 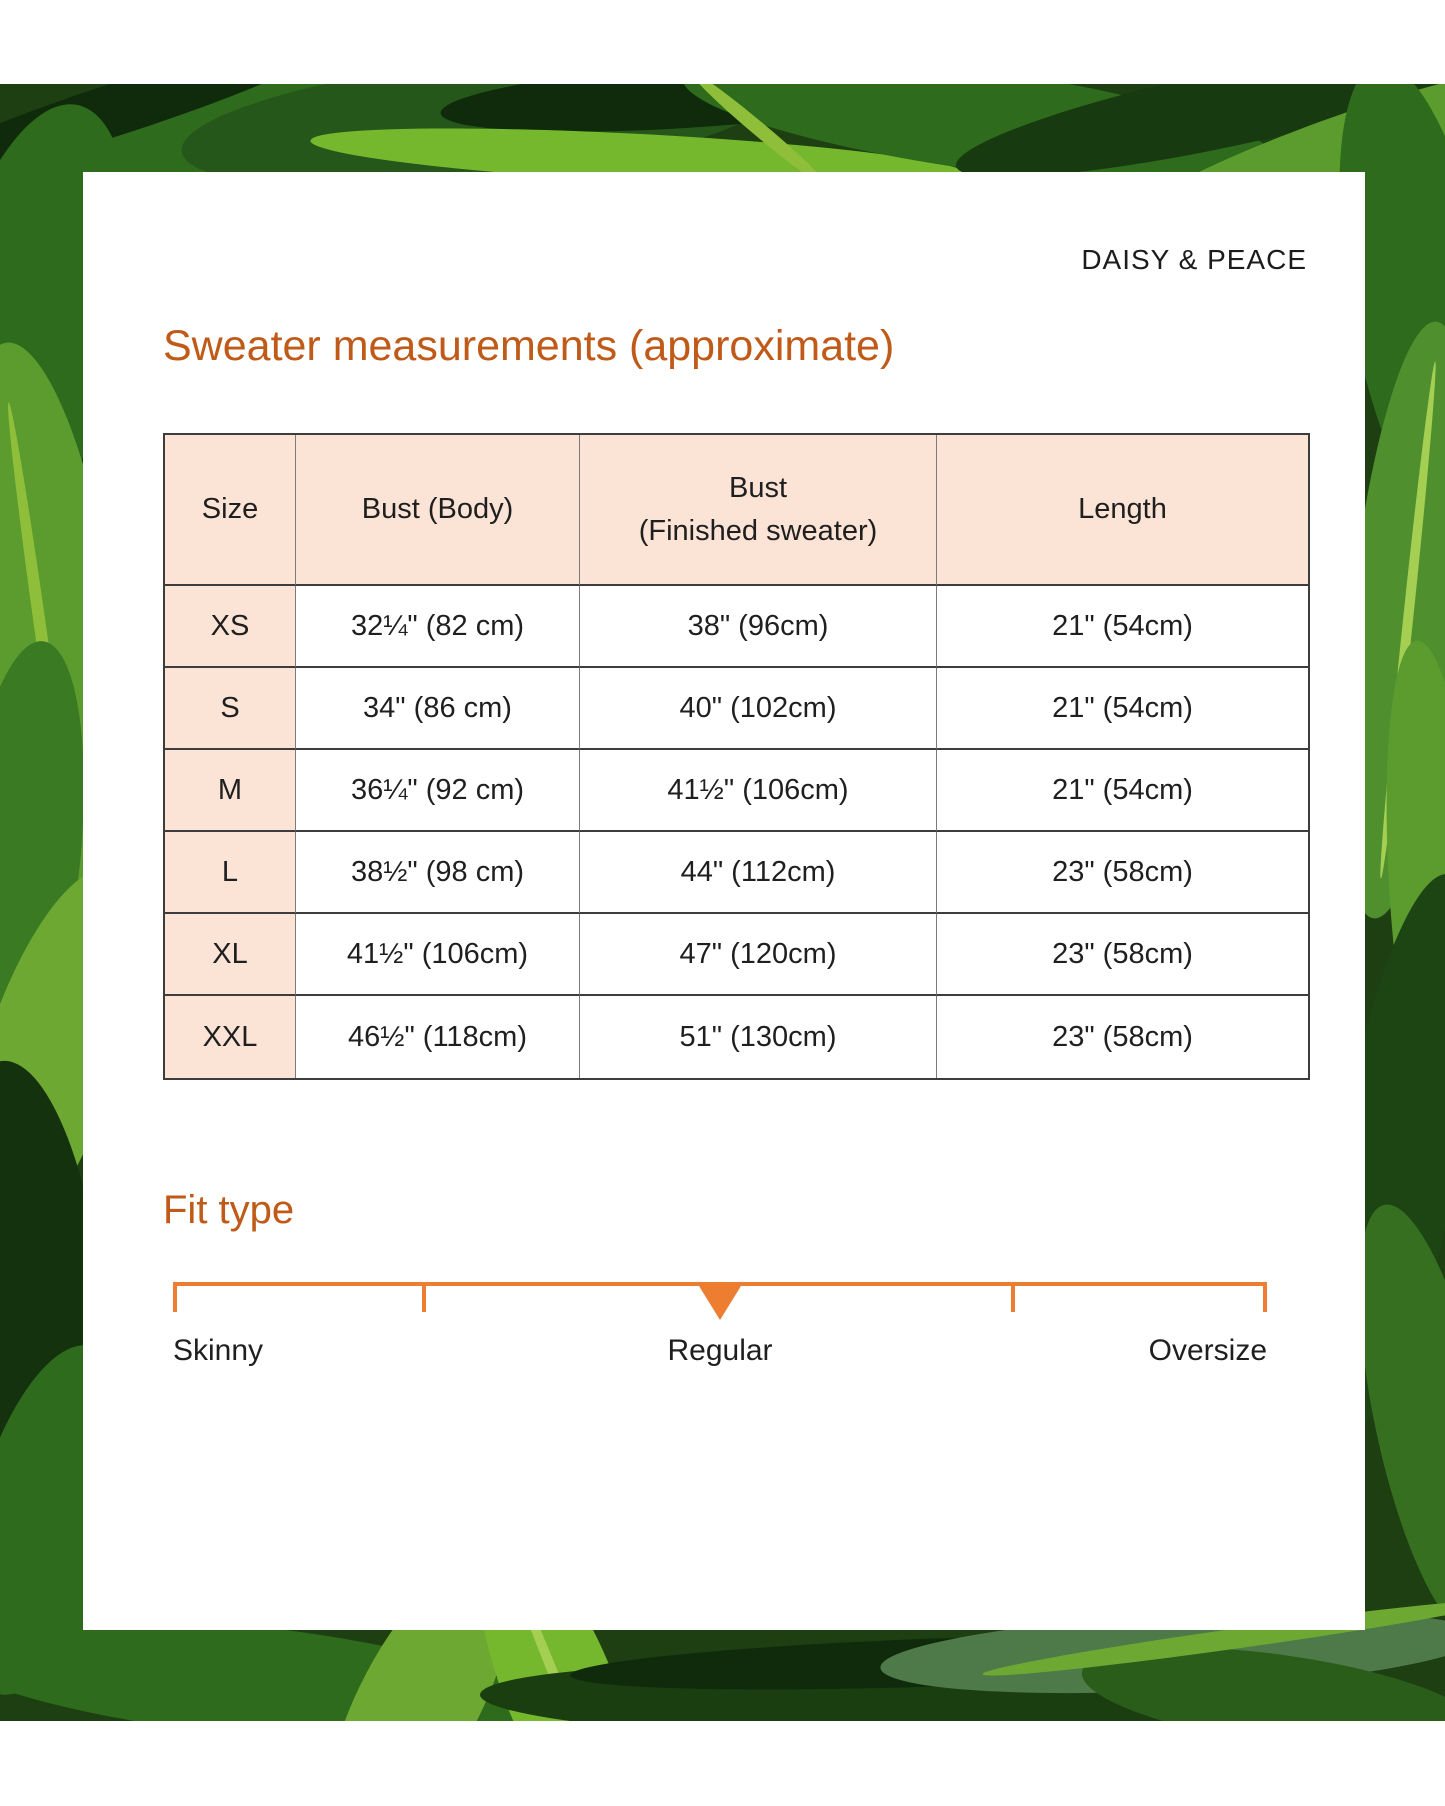 What do you see at coordinates (230, 627) in the screenshot?
I see `size-label: XS` at bounding box center [230, 627].